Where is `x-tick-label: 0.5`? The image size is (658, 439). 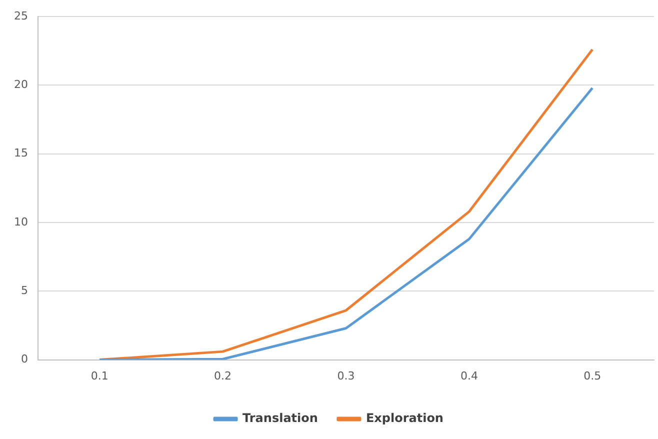
x-tick-label: 0.5 is located at coordinates (593, 375).